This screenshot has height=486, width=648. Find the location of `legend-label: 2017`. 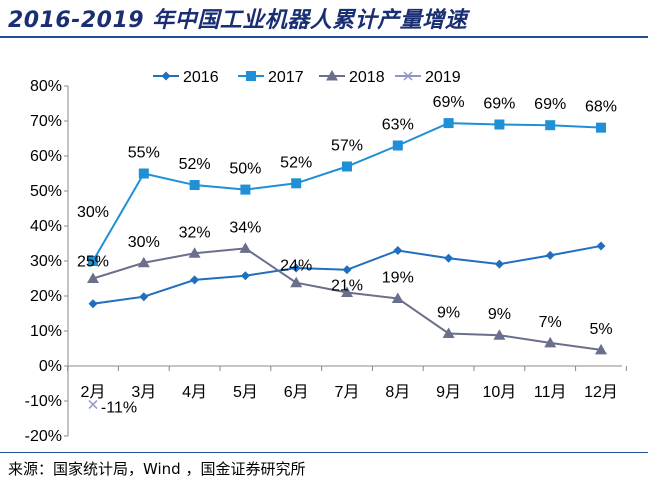

legend-label: 2017 is located at coordinates (286, 77).